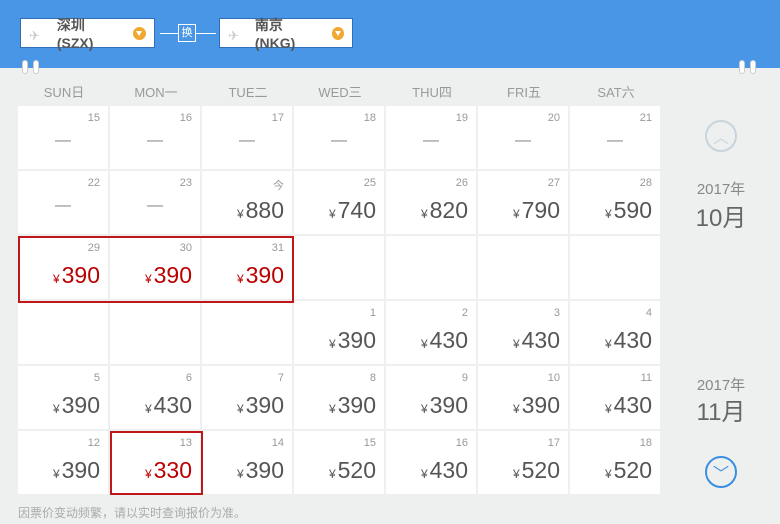 The height and width of the screenshot is (524, 780). I want to click on day-number: 16, so click(461, 443).